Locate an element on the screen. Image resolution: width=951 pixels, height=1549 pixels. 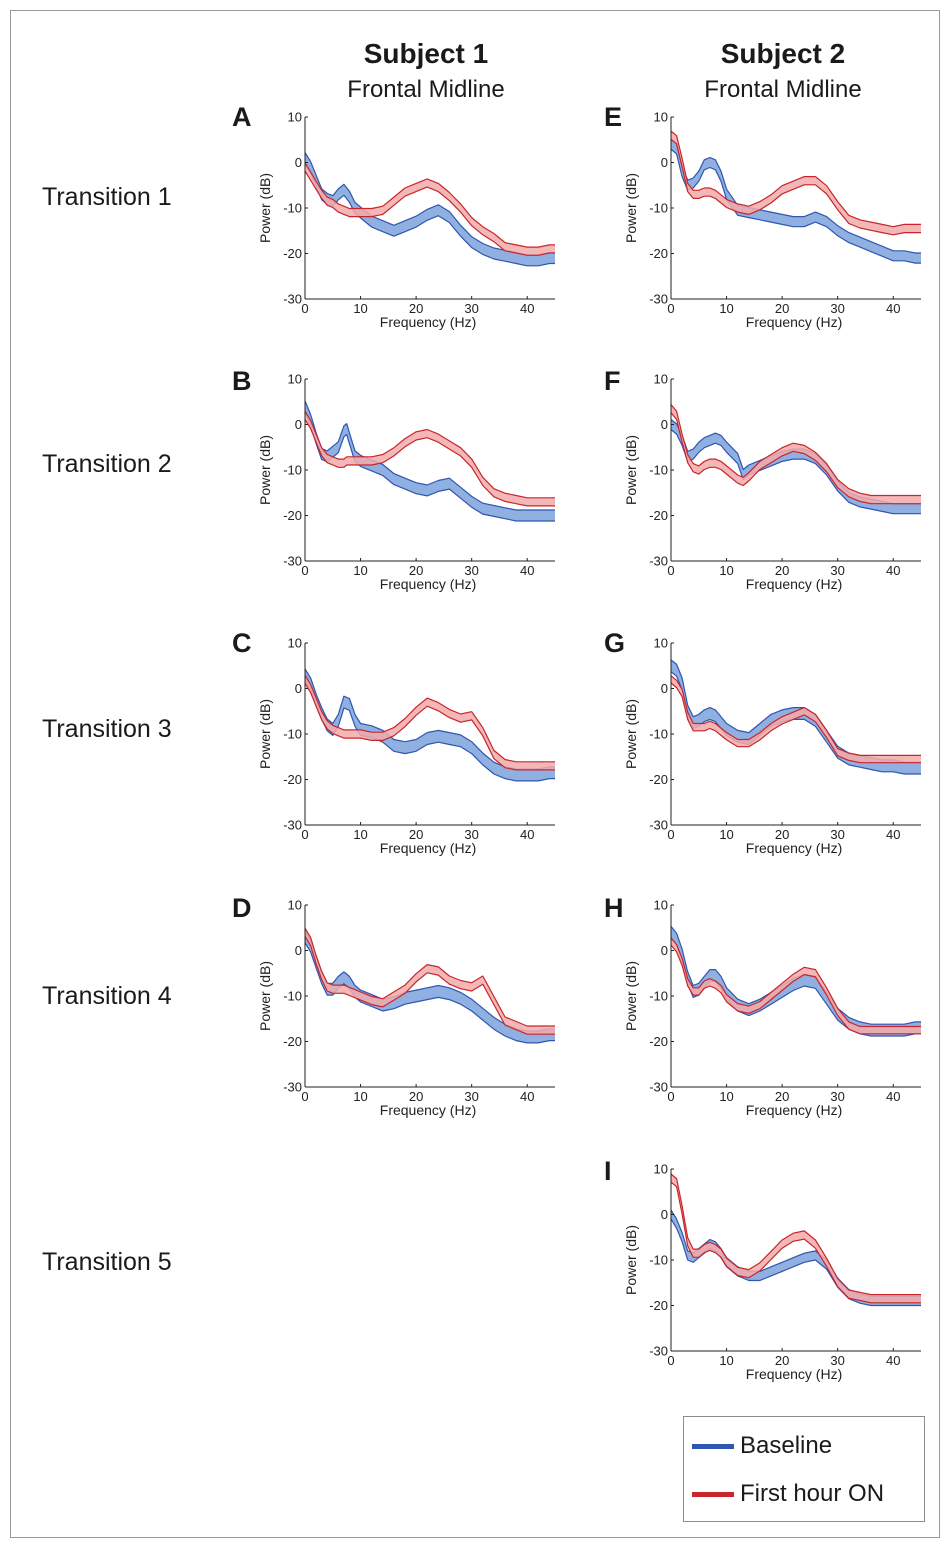
legend: Baseline First hour ON is located at coordinates (804, 1469).